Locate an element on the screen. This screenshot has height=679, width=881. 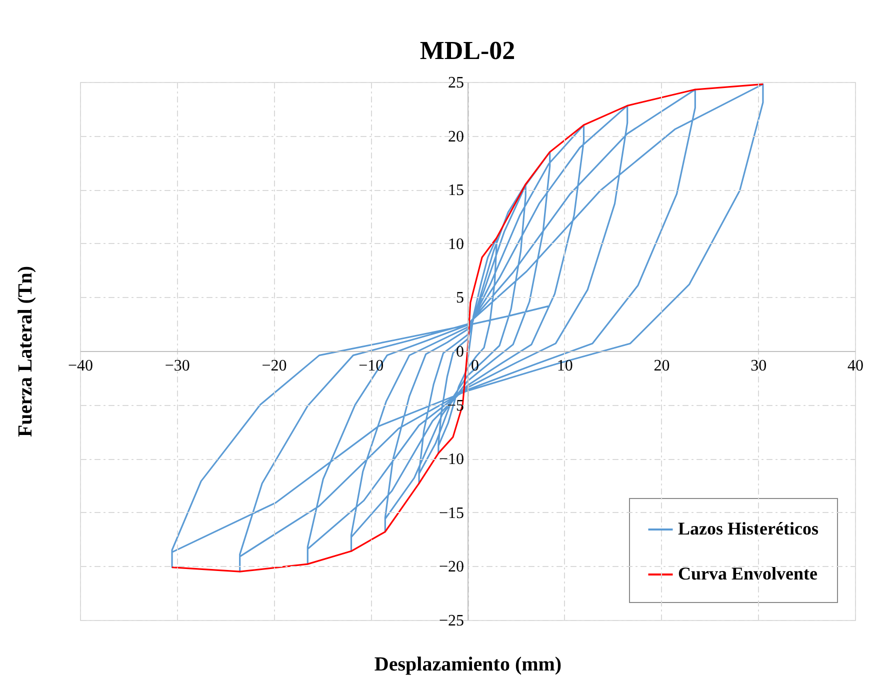
x-axis-title: Desplazamiento (mm) is located at coordinates (468, 665).